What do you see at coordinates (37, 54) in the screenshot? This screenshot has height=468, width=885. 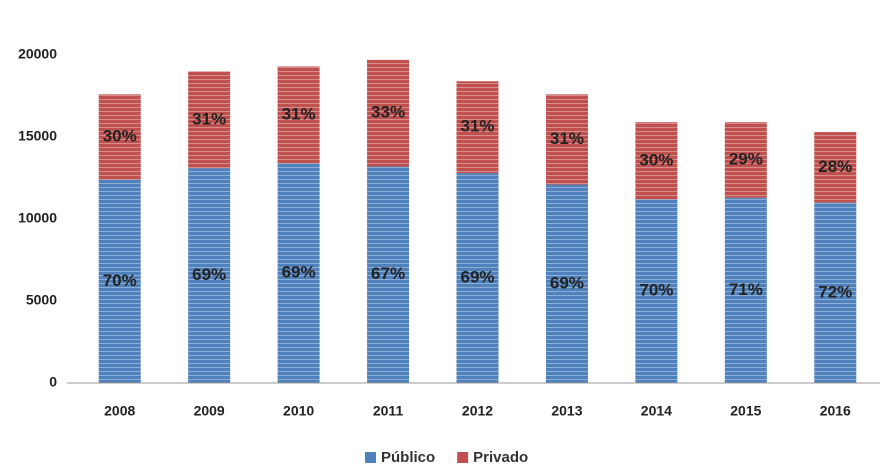 I see `y-tick-label: 20000` at bounding box center [37, 54].